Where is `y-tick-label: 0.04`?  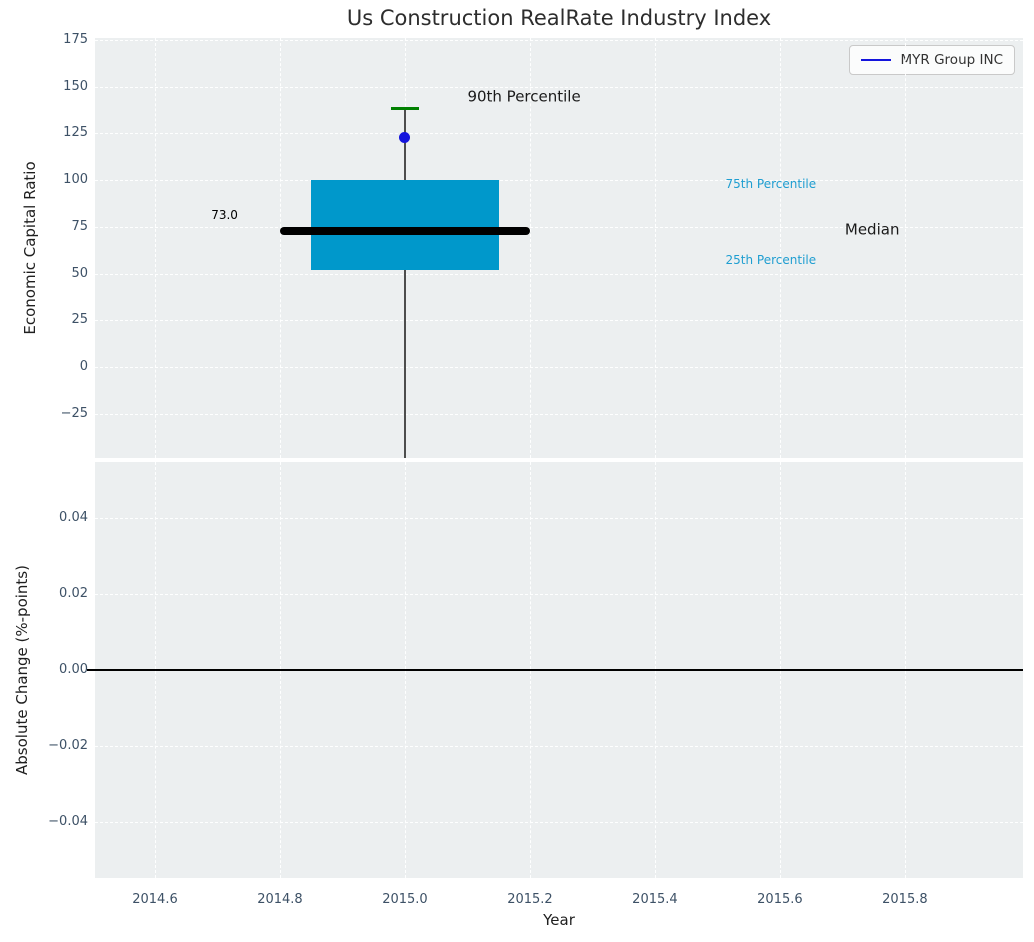 y-tick-label: 0.04 is located at coordinates (73, 517).